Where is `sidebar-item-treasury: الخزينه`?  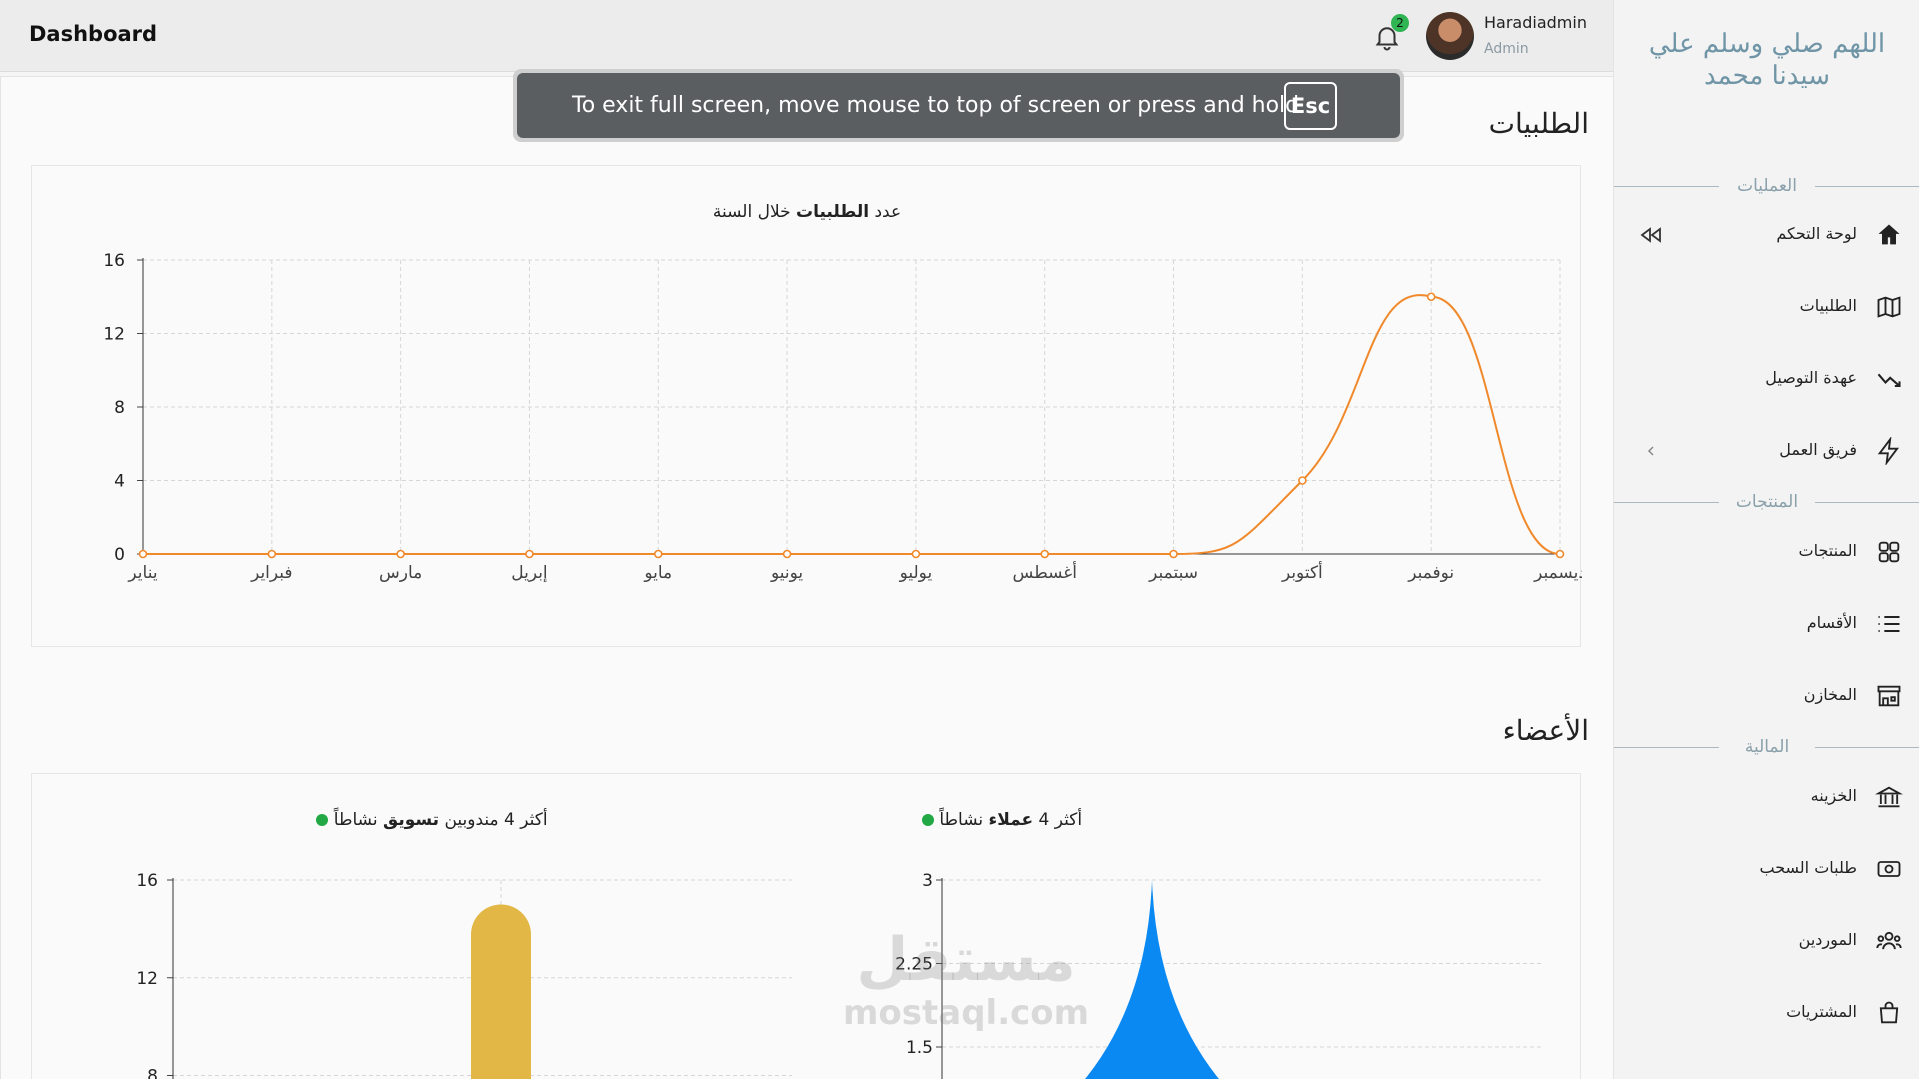
sidebar-item-treasury: الخزينه is located at coordinates (1766, 797).